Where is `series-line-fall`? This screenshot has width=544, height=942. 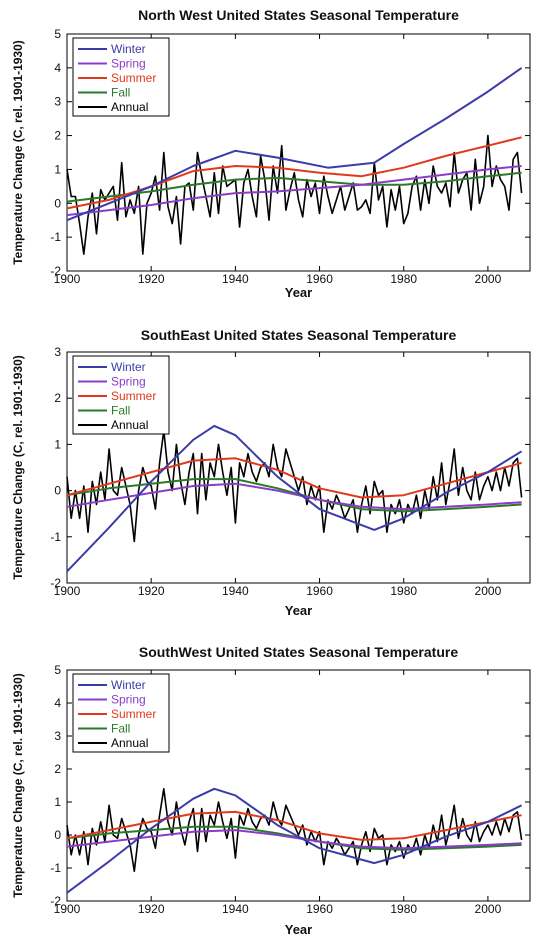
series-line-fall is located at coordinates (294, 187).